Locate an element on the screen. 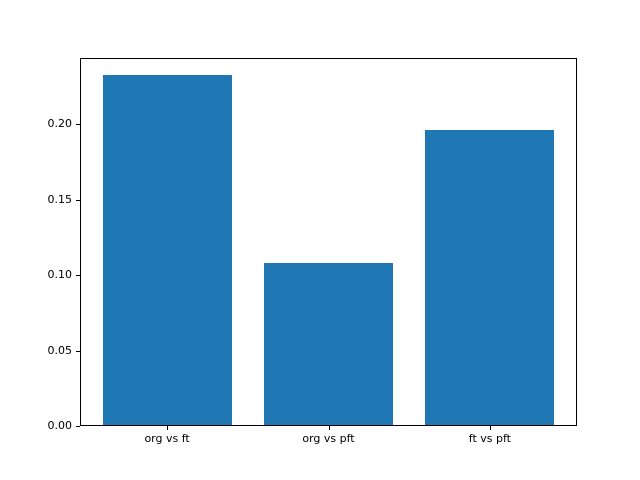 This screenshot has width=640, height=480. x-tick-label: org vs pft is located at coordinates (328, 438).